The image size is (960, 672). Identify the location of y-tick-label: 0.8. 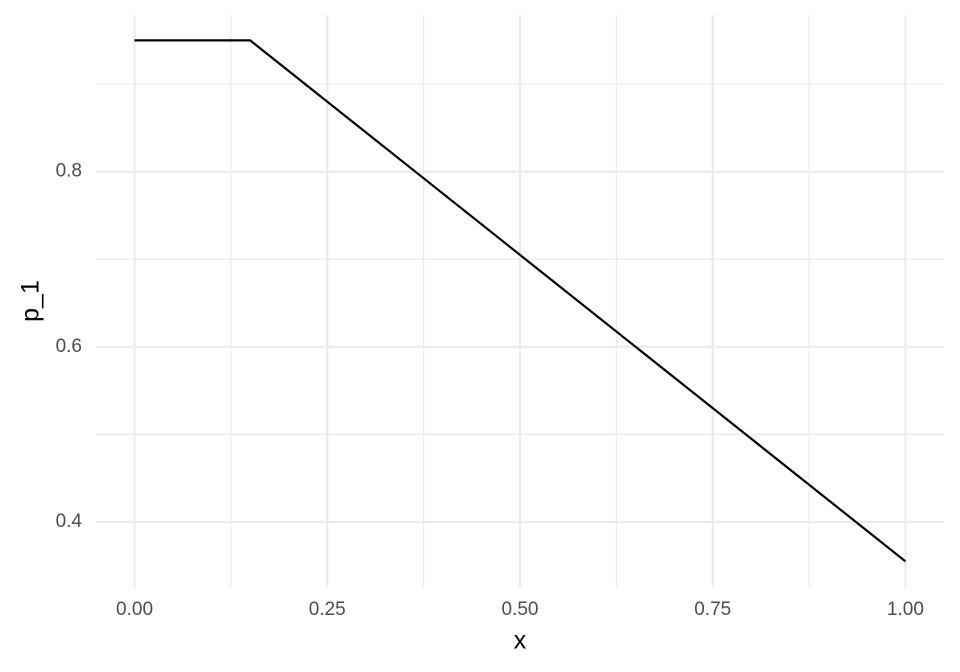
(69, 171).